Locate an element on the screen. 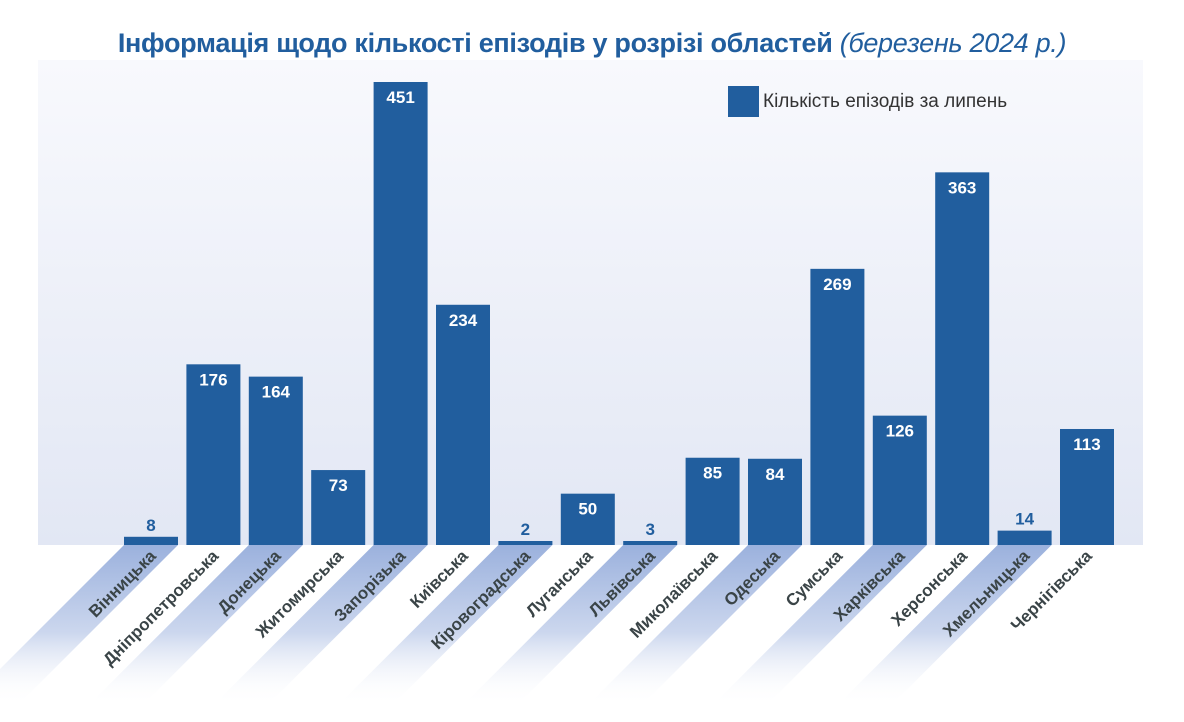 The width and height of the screenshot is (1184, 722). legend-swatch is located at coordinates (743, 101).